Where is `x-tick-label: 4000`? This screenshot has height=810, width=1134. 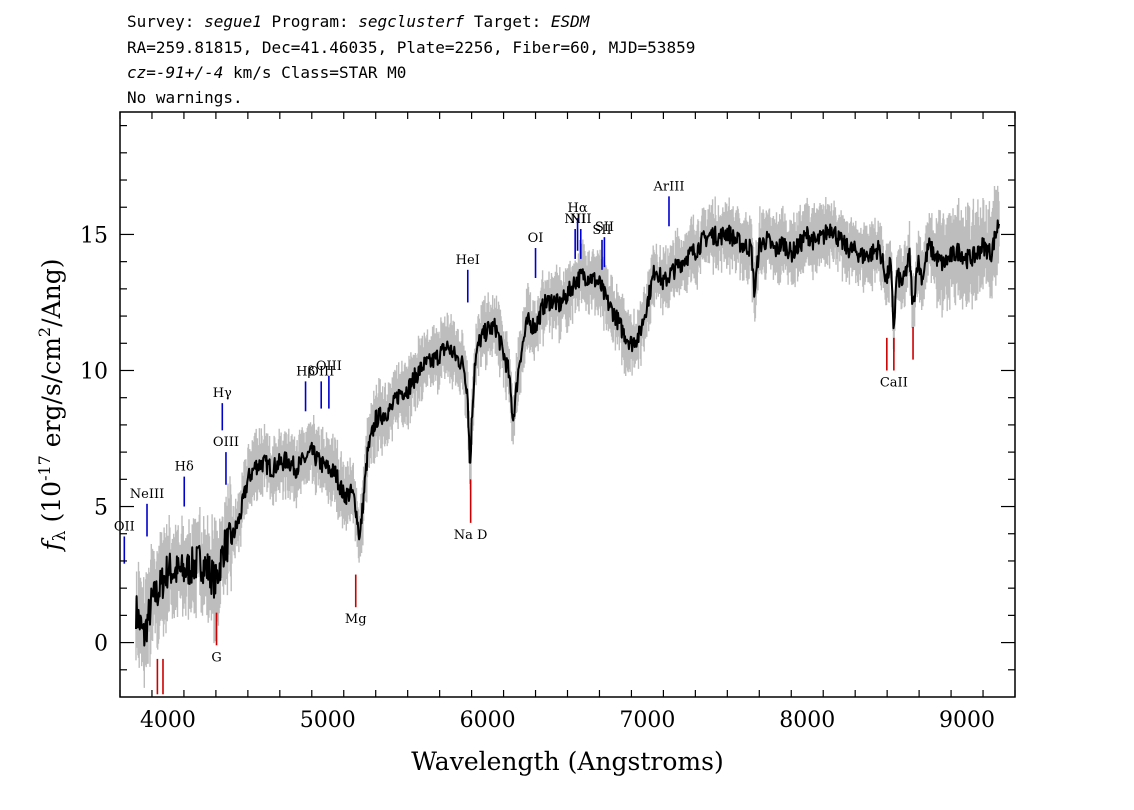 x-tick-label: 4000 is located at coordinates (168, 720).